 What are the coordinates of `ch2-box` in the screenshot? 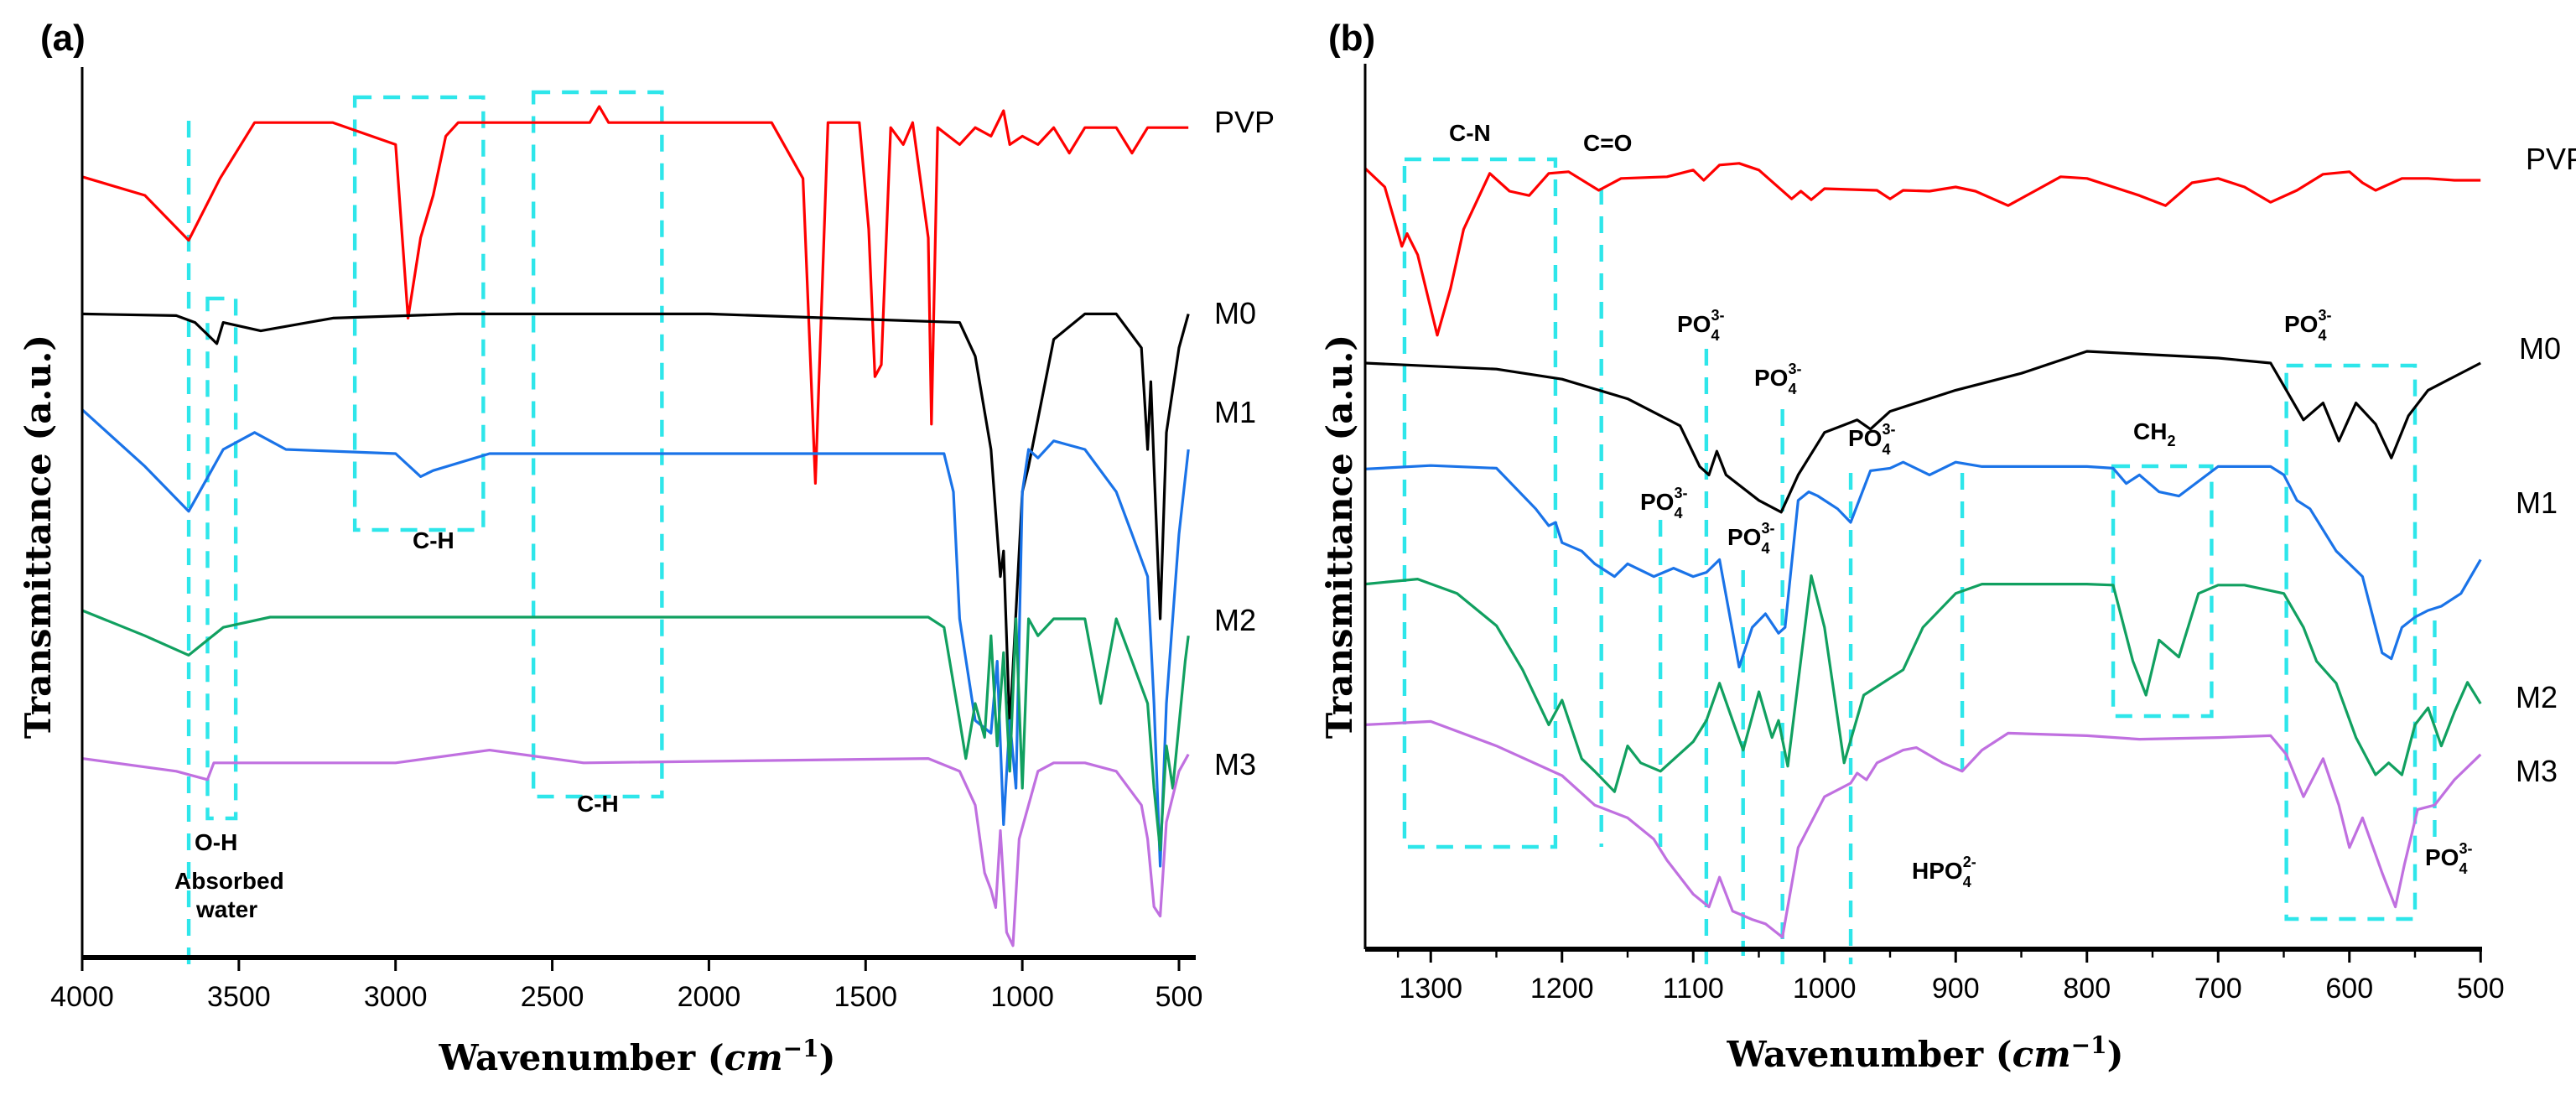 It's located at (2162, 591).